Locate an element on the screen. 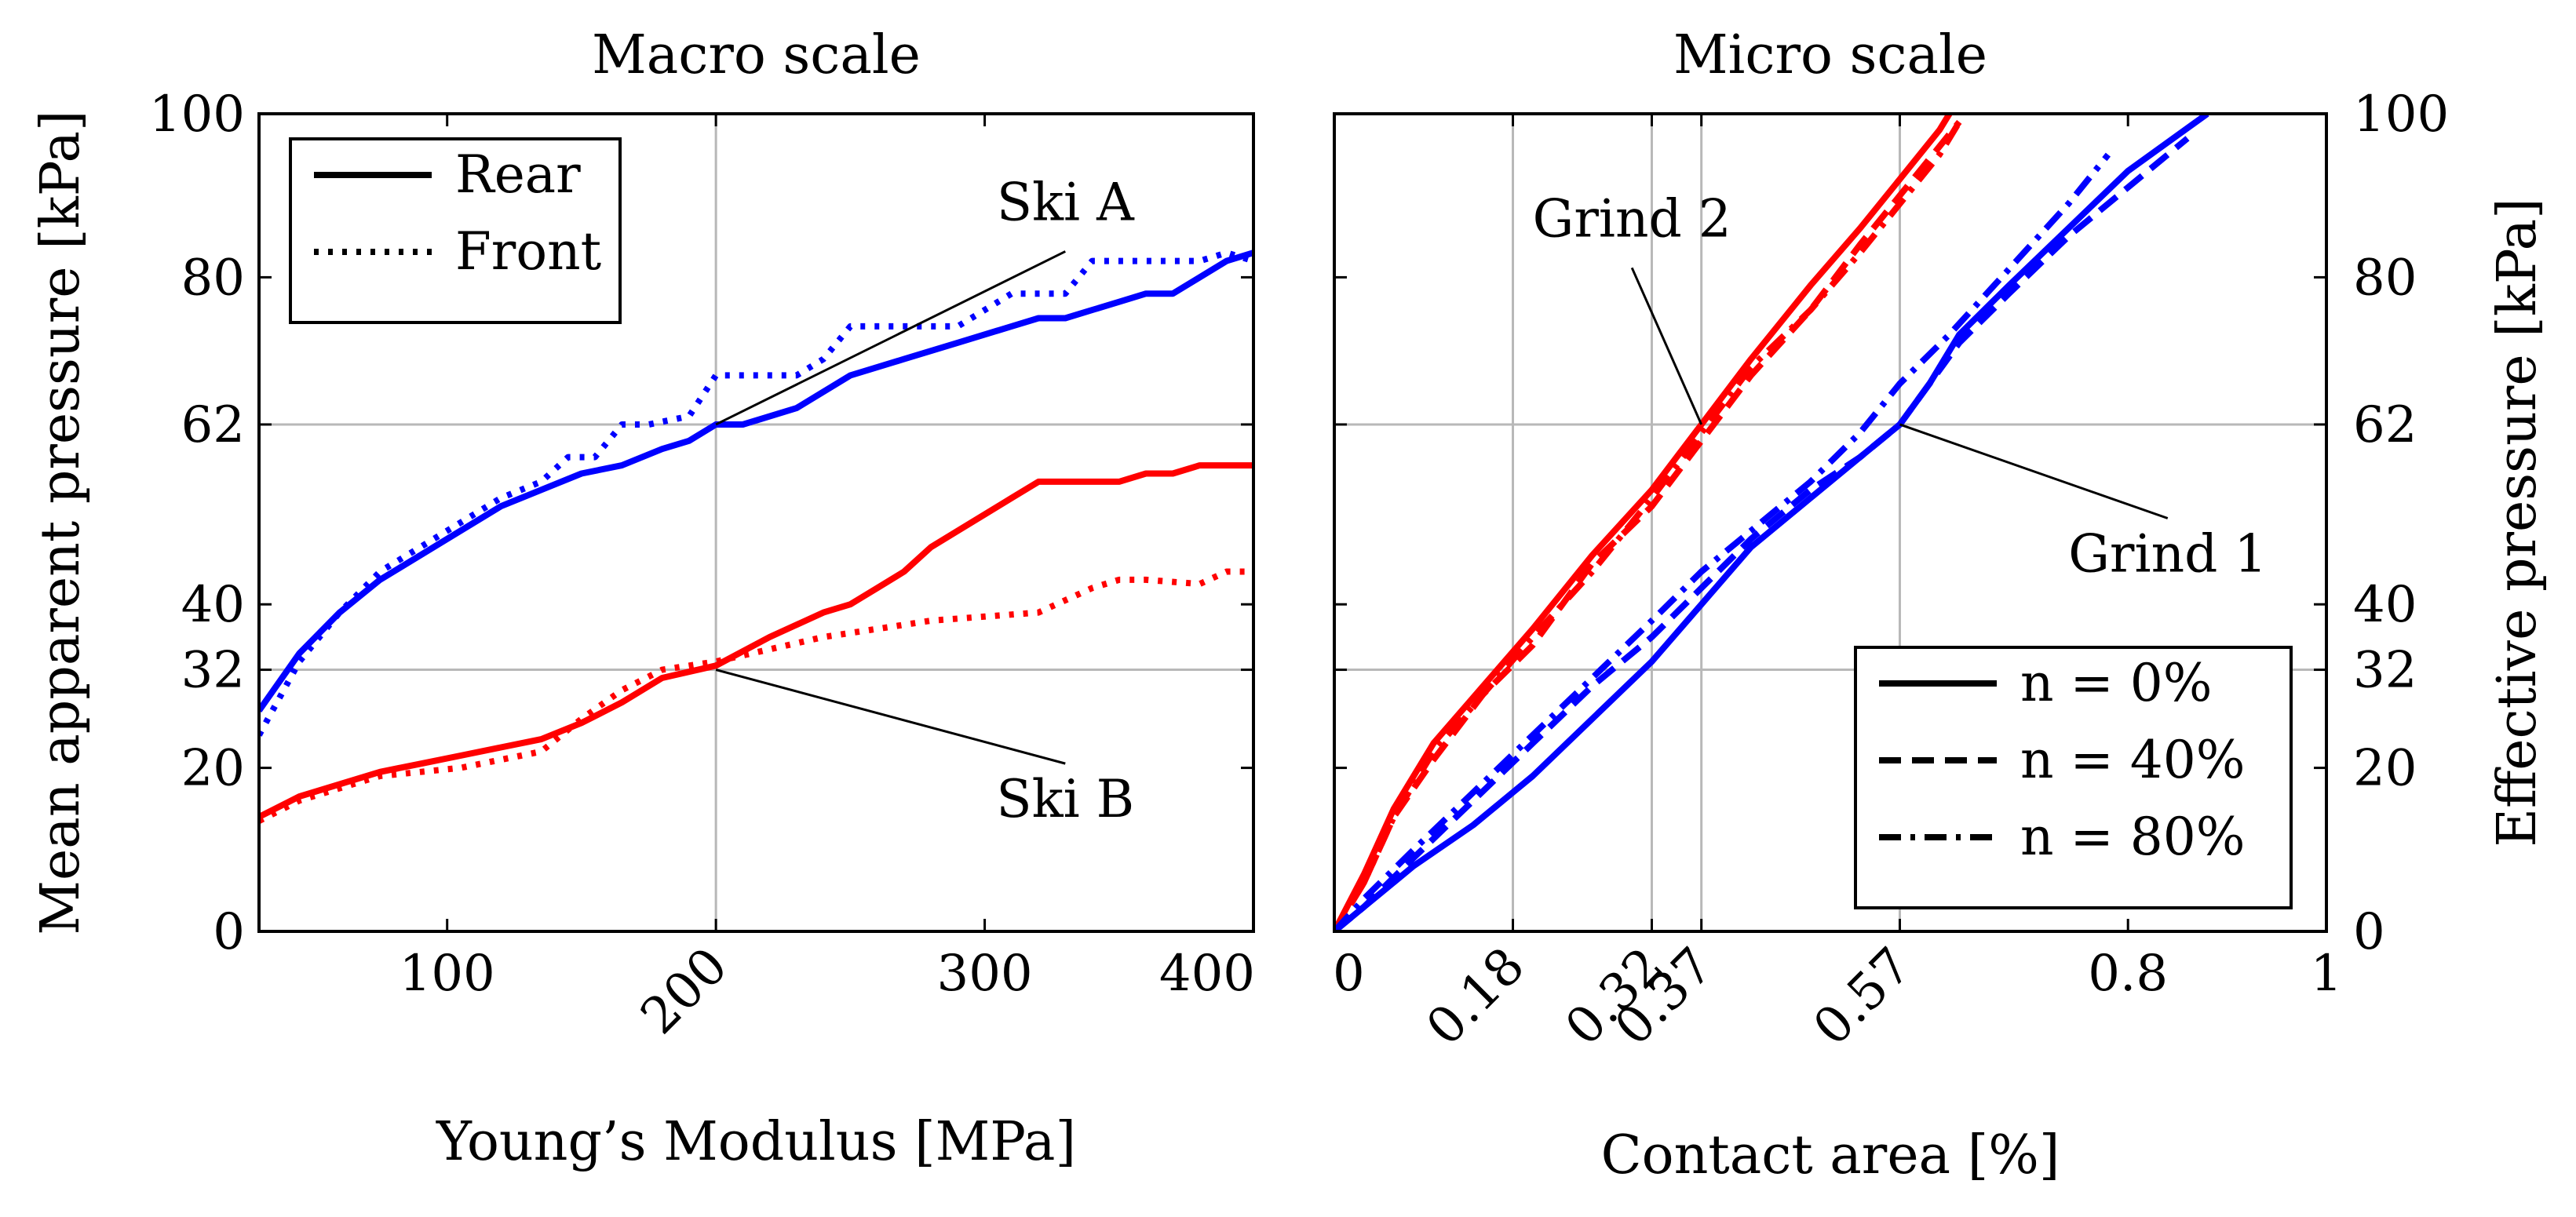 The height and width of the screenshot is (1217, 2576). panel2-xtick-label-0: 0 is located at coordinates (1349, 974).